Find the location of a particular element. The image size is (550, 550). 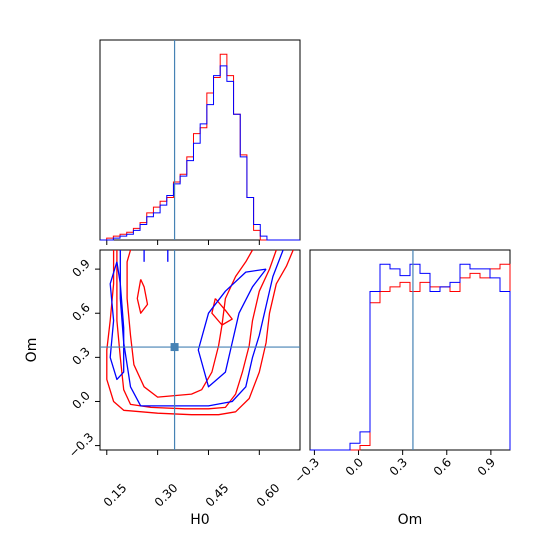

h0-histogram-blue is located at coordinates (200, 153).